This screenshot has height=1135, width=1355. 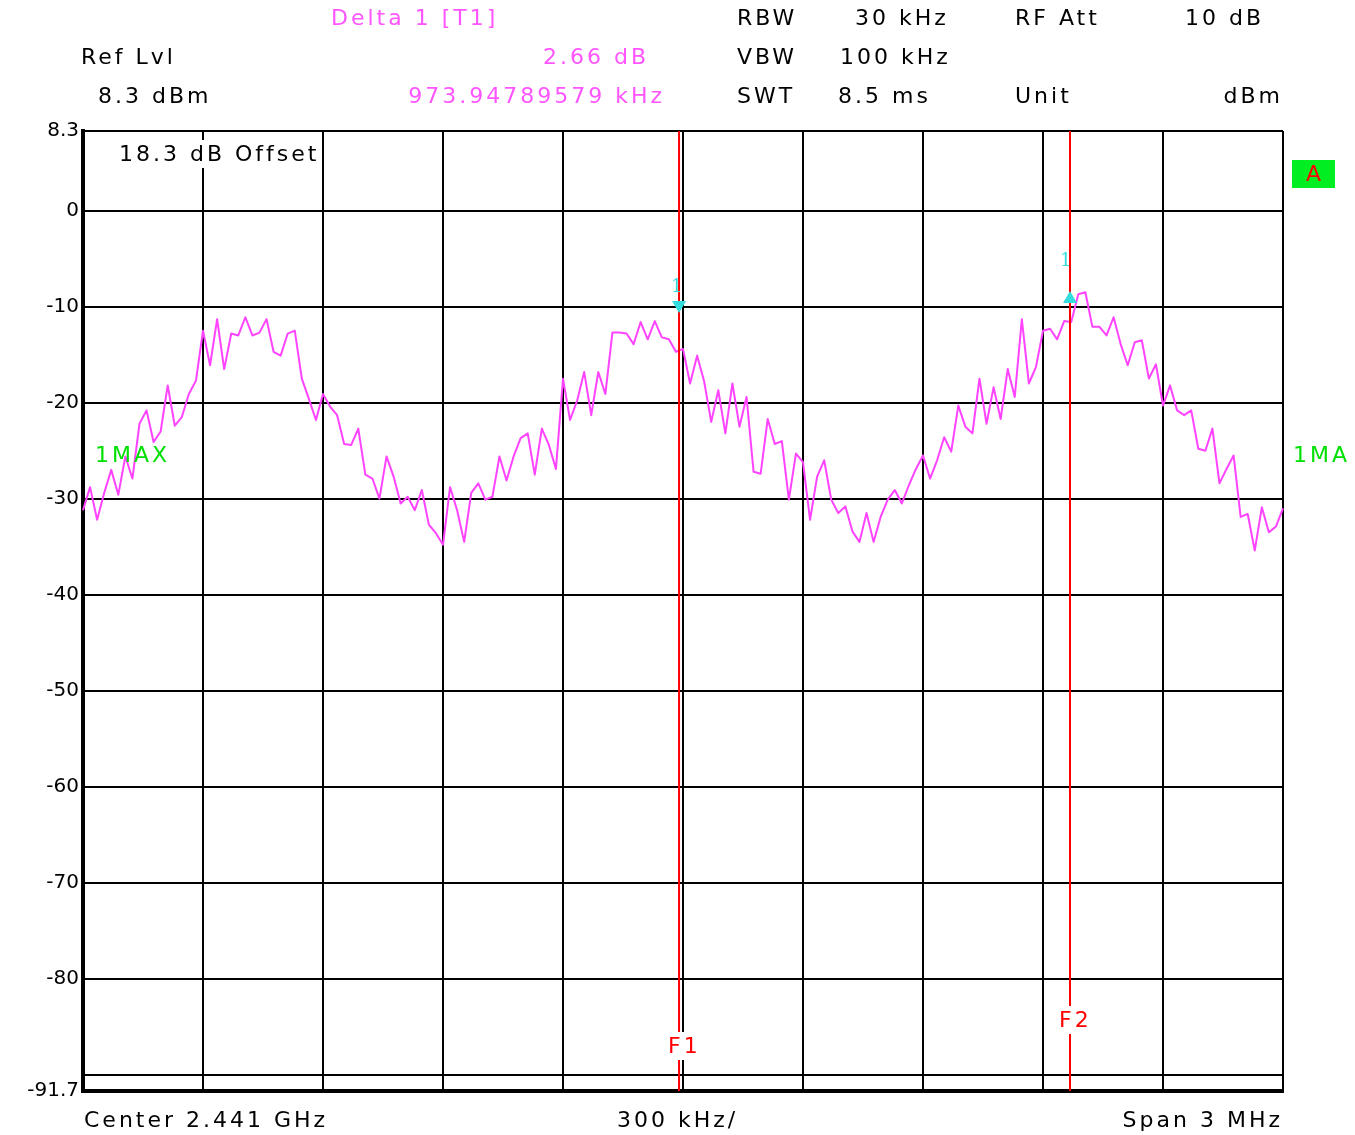 What do you see at coordinates (63, 129) in the screenshot?
I see `y-tick-label: 8.3` at bounding box center [63, 129].